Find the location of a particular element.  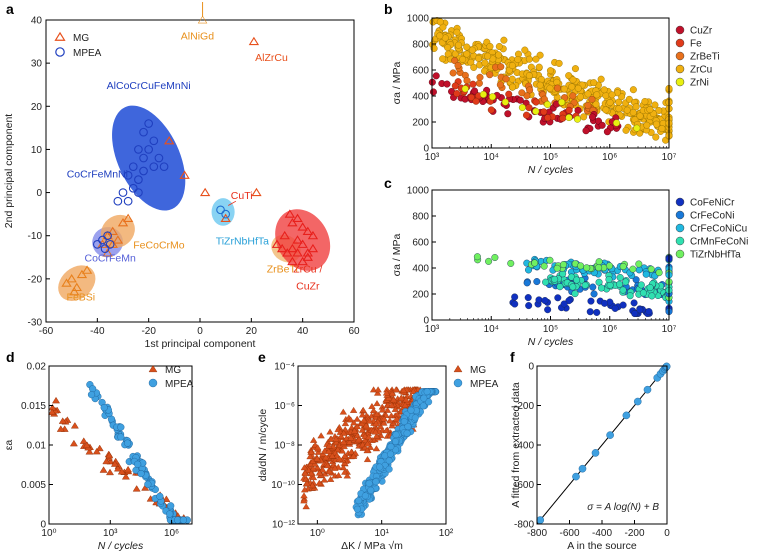

legend-label-c: CrFeCoNiCu is located at coordinates (718, 229).